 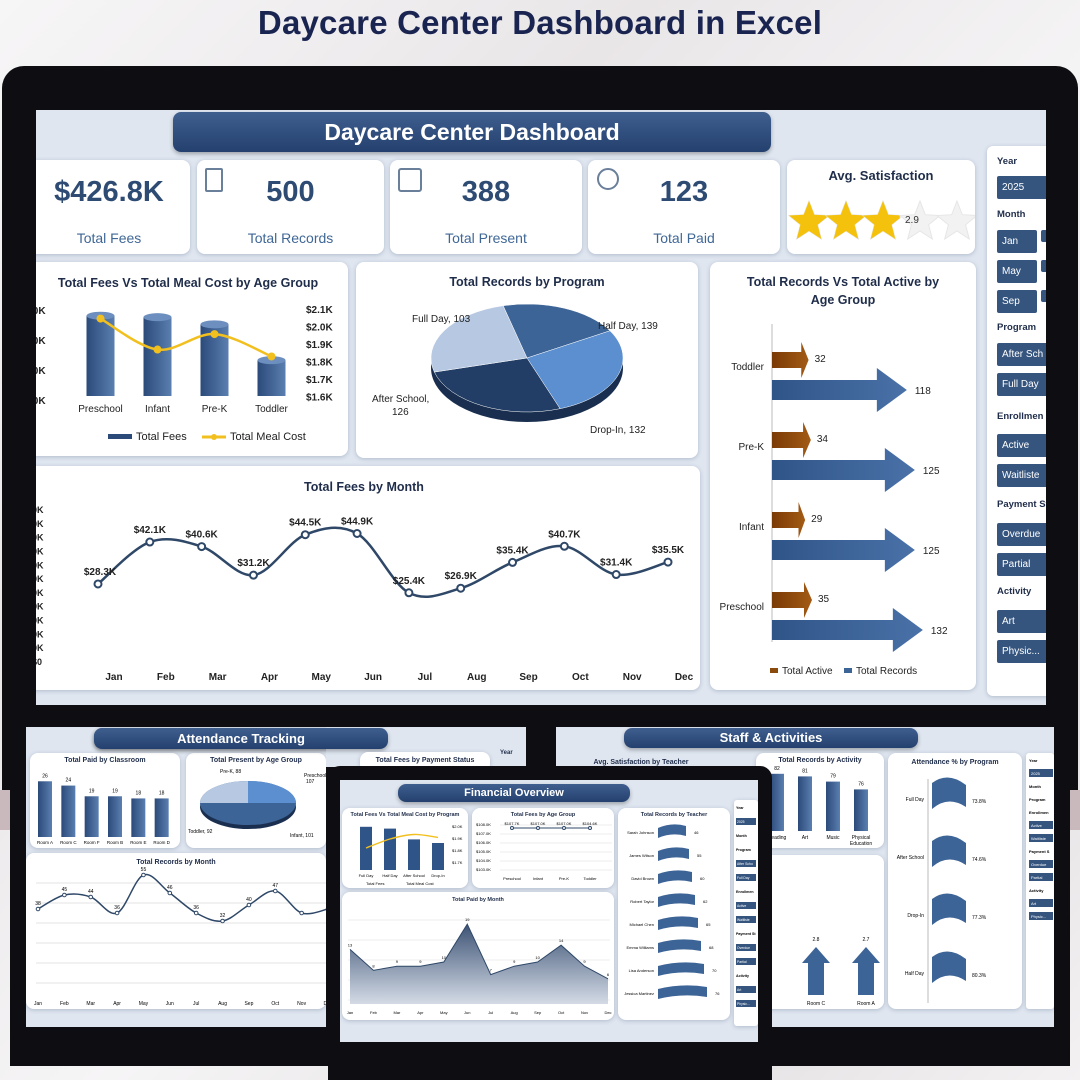 What do you see at coordinates (420, 1012) in the screenshot?
I see `thumb-x-label: Apr` at bounding box center [420, 1012].